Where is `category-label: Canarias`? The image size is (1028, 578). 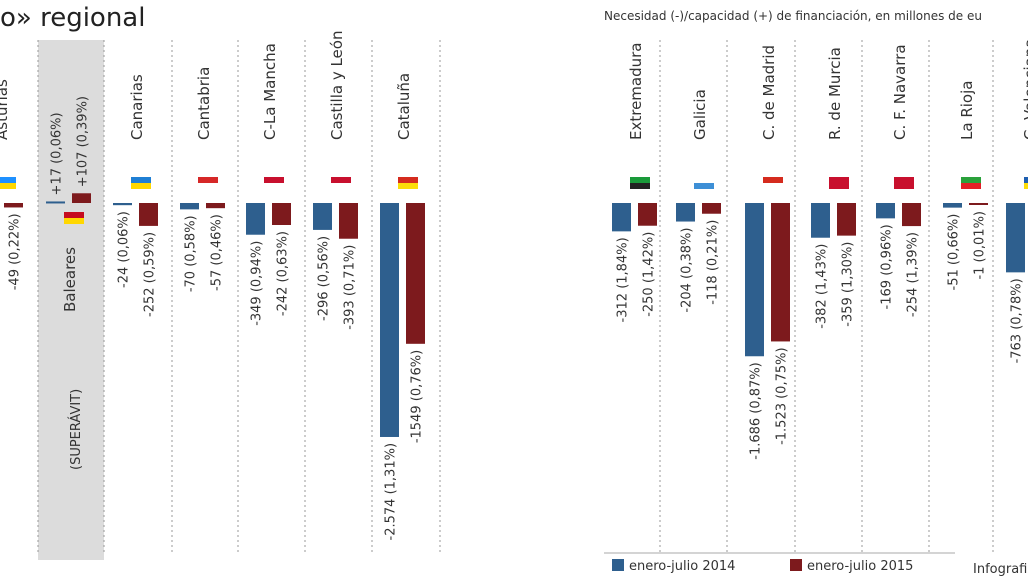
category-label: Canarias is located at coordinates (137, 107).